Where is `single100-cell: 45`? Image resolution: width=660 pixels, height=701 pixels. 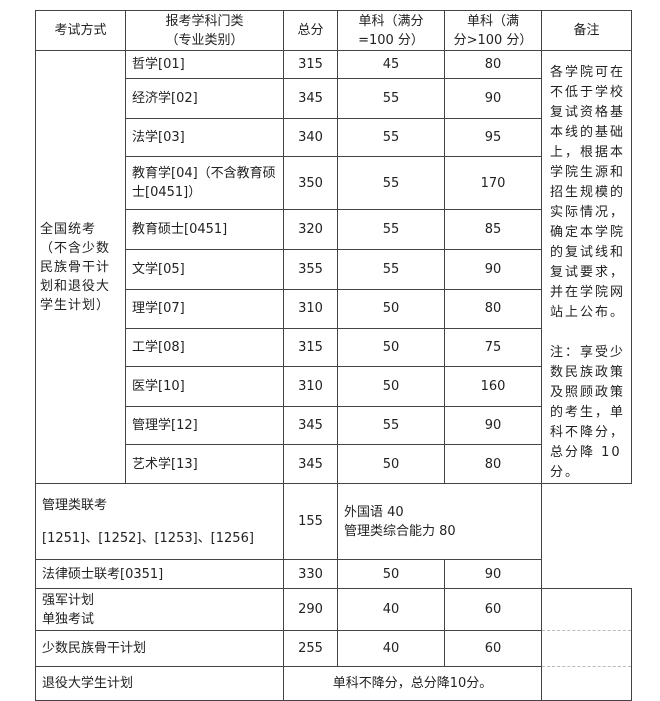 single100-cell: 45 is located at coordinates (391, 64).